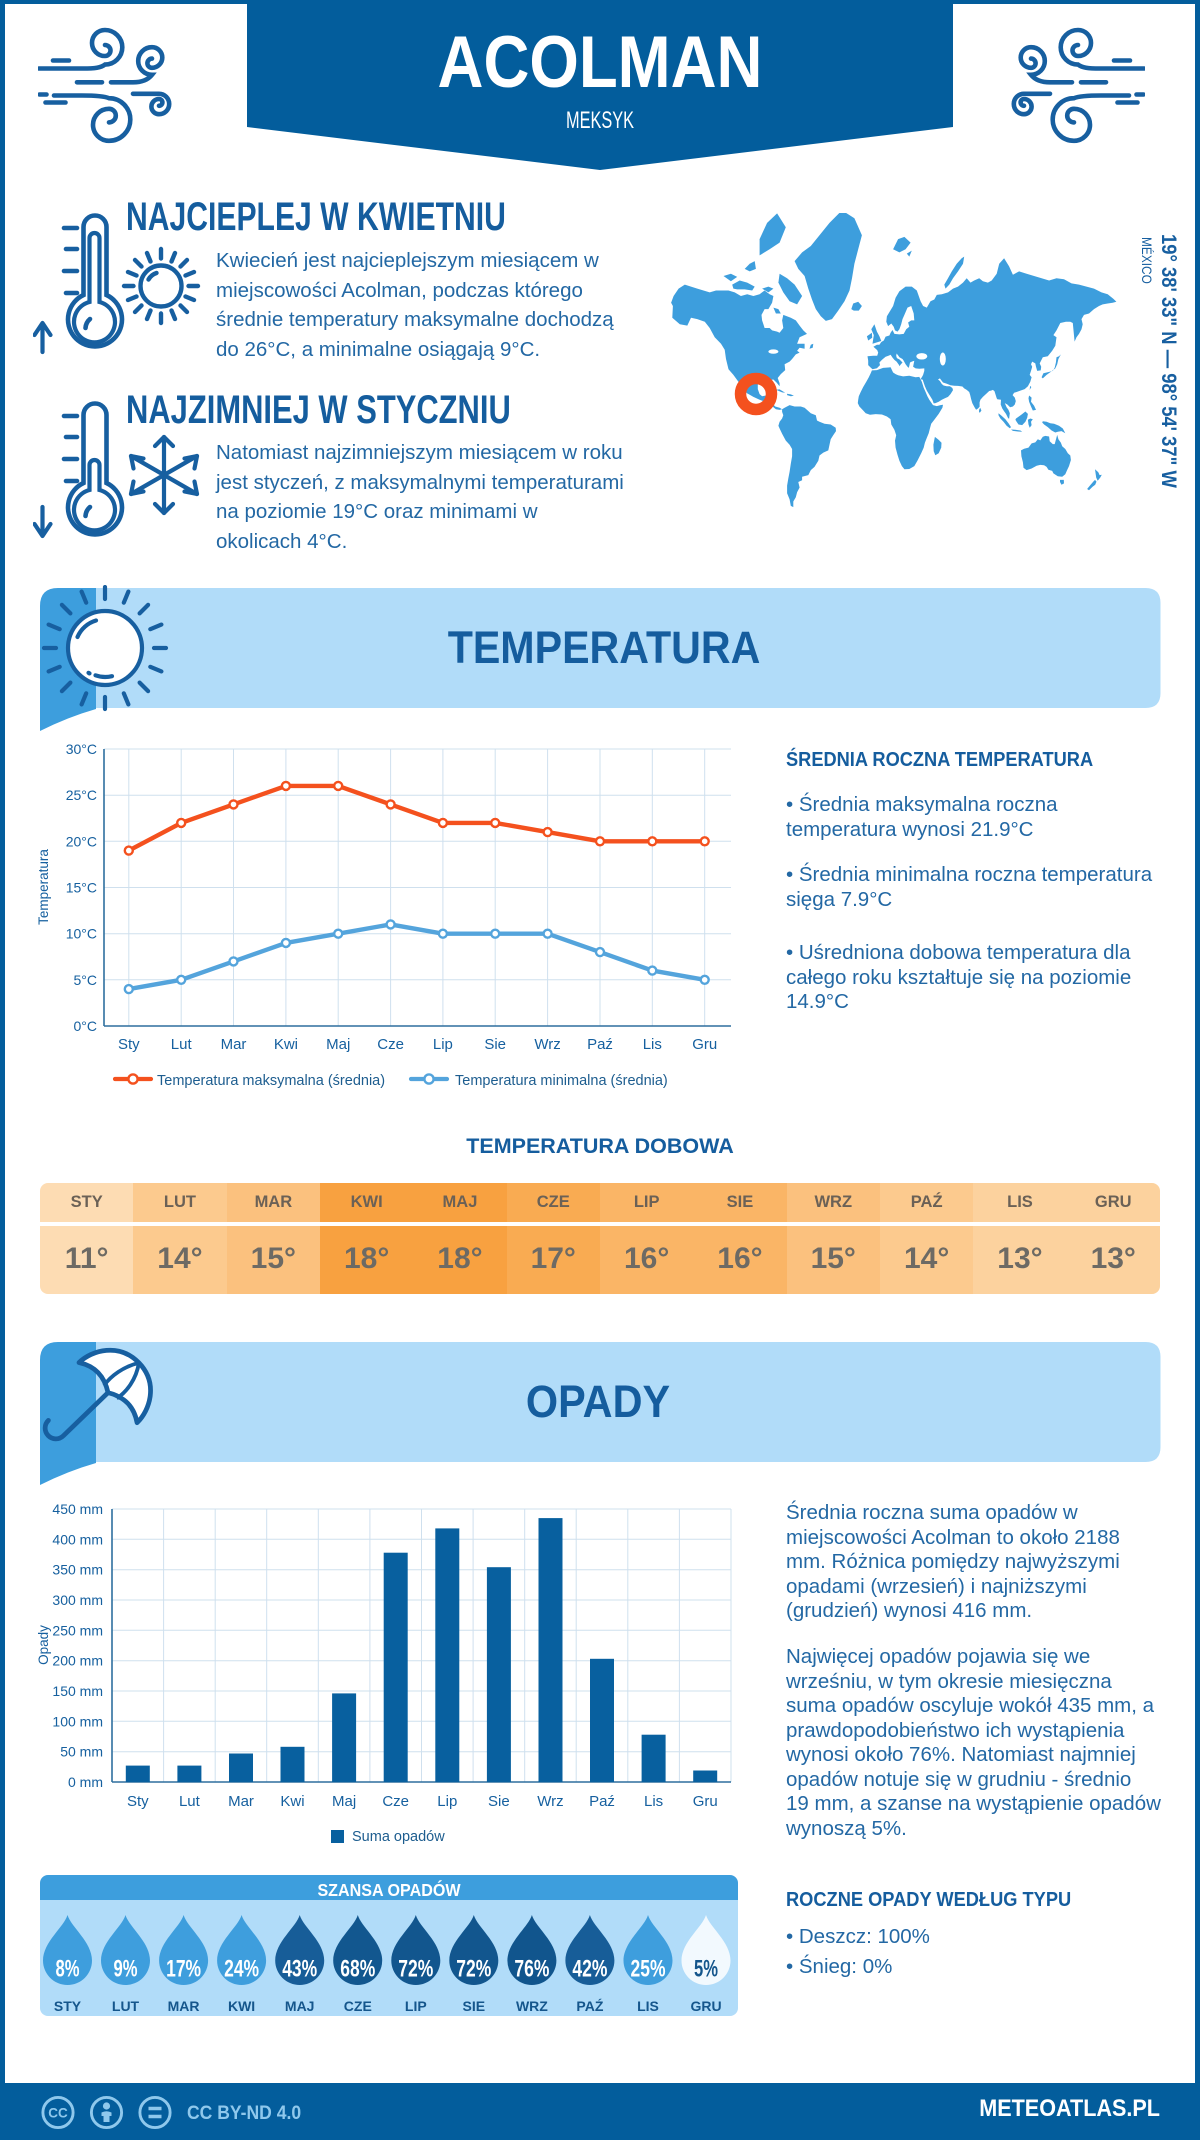  What do you see at coordinates (77, 1570) in the screenshot?
I see `svg-text: 350 mm` at bounding box center [77, 1570].